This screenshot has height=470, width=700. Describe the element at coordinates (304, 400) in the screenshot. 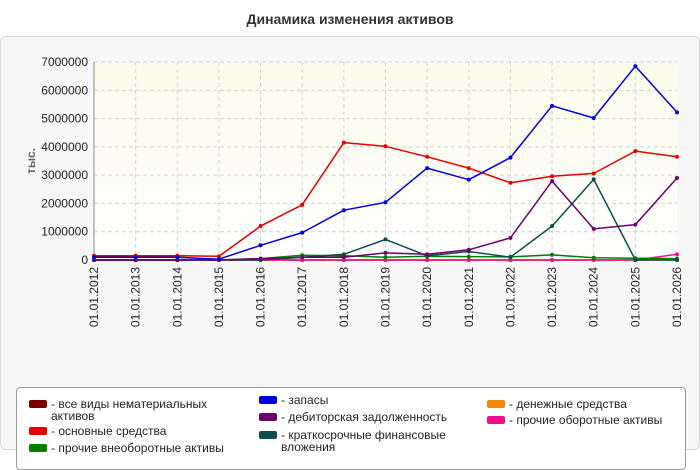

I see `legend-label: запасы` at that location.